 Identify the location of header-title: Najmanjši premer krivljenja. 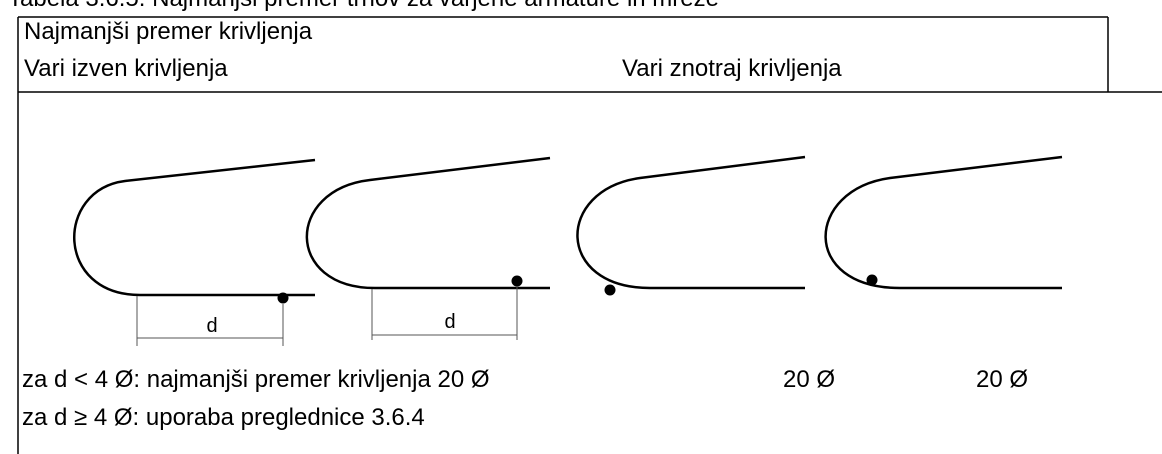
(168, 31).